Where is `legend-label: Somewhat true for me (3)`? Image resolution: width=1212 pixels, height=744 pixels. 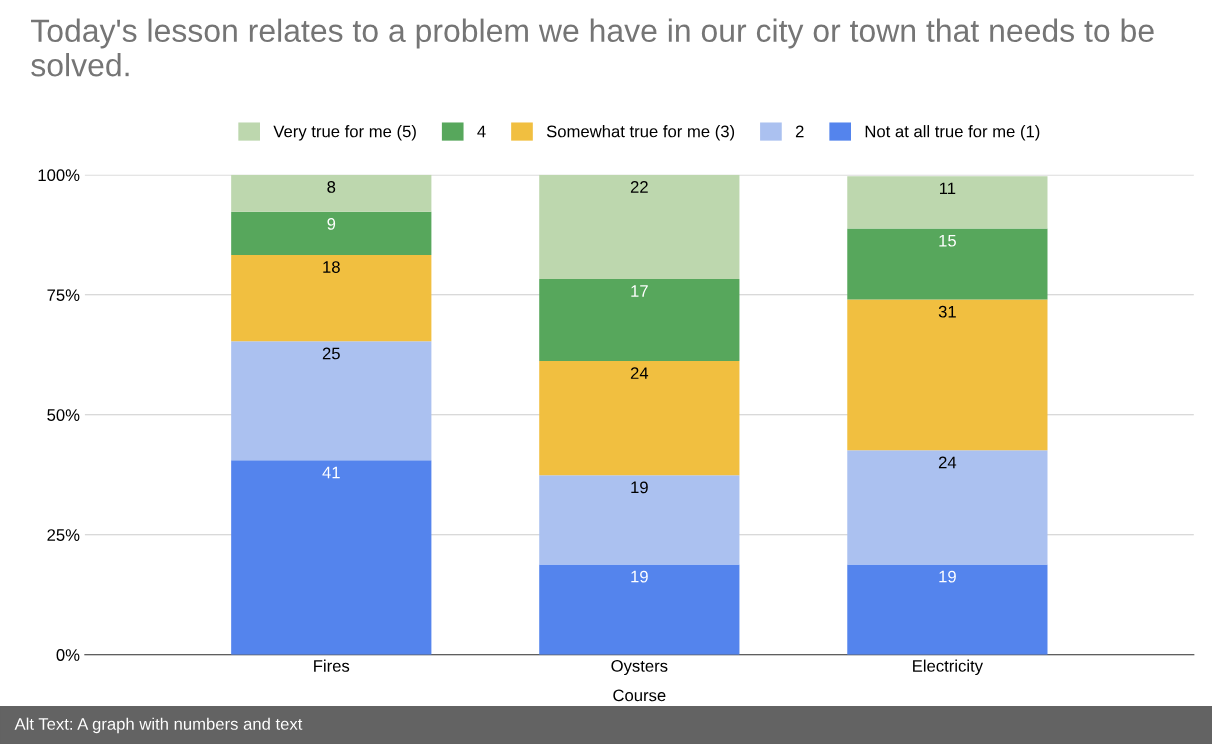 legend-label: Somewhat true for me (3) is located at coordinates (640, 133).